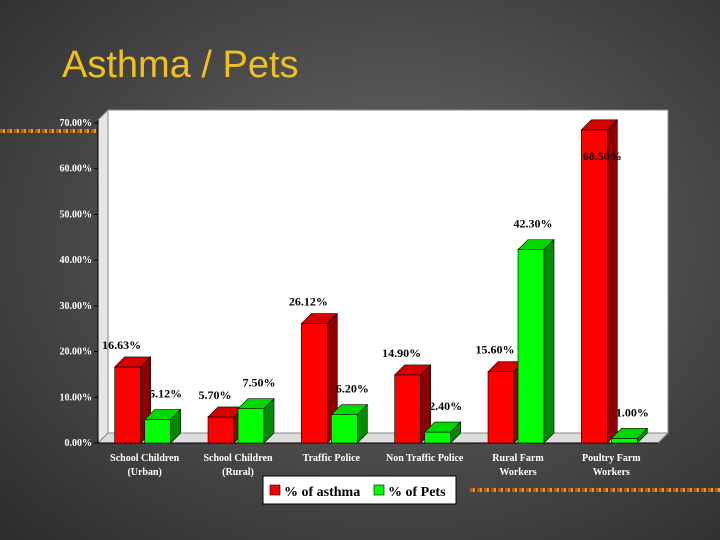 Image resolution: width=720 pixels, height=540 pixels. Describe the element at coordinates (76, 260) in the screenshot. I see `y-tick-label: 40.00%` at that location.